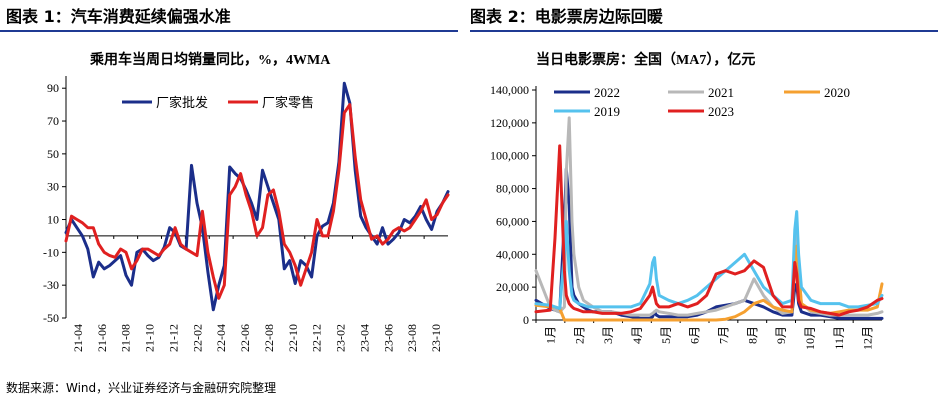 The height and width of the screenshot is (401, 938). Describe the element at coordinates (579, 335) in the screenshot. I see `x-tick-label: 2月` at that location.